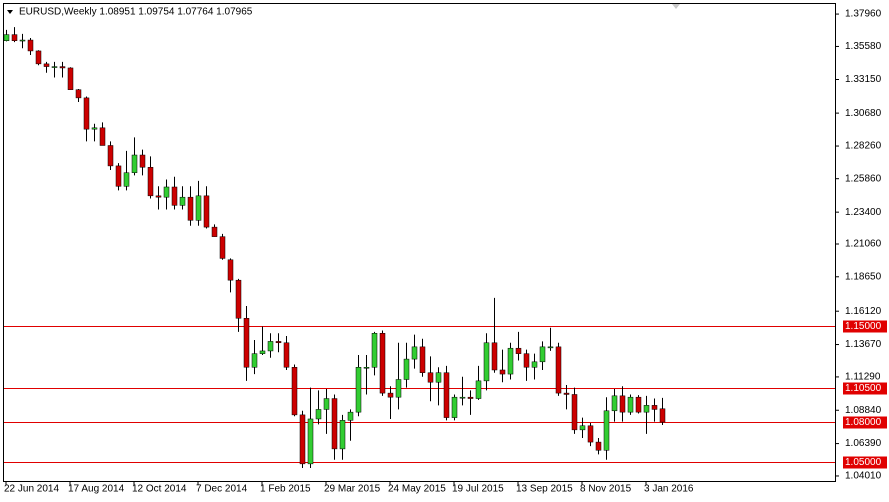 Image resolution: width=889 pixels, height=502 pixels. What do you see at coordinates (676, 6) in the screenshot?
I see `shift-marker` at bounding box center [676, 6].